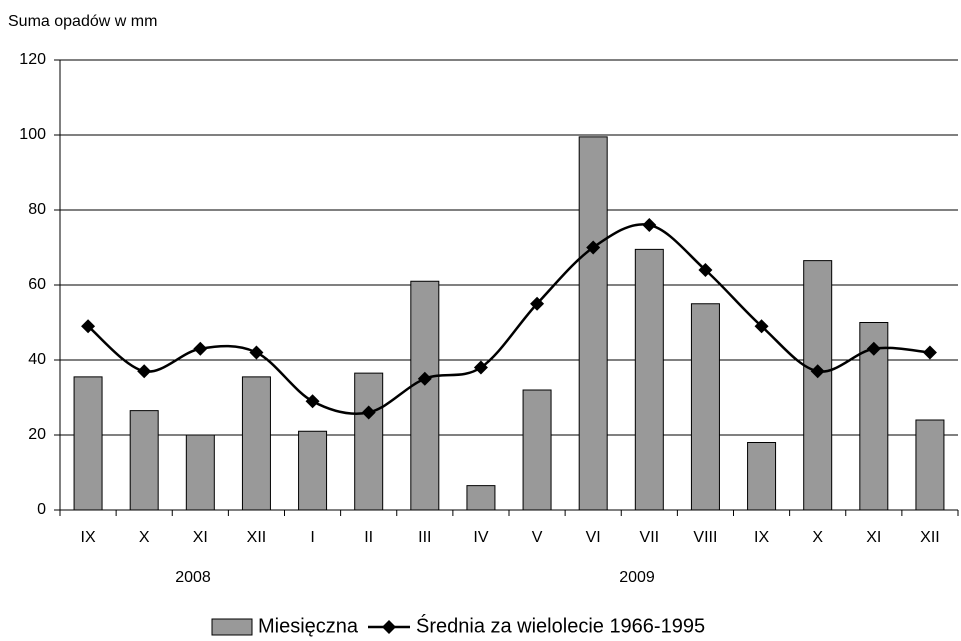 The image size is (961, 641). Describe the element at coordinates (32, 134) in the screenshot. I see `y-tick-label: 100` at that location.